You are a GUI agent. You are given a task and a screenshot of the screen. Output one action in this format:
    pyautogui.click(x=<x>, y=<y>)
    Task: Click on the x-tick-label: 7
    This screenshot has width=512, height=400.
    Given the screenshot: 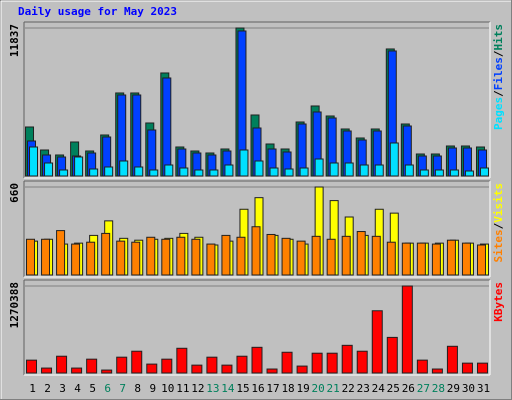 What is the action you would take?
    pyautogui.click(x=122, y=388)
    